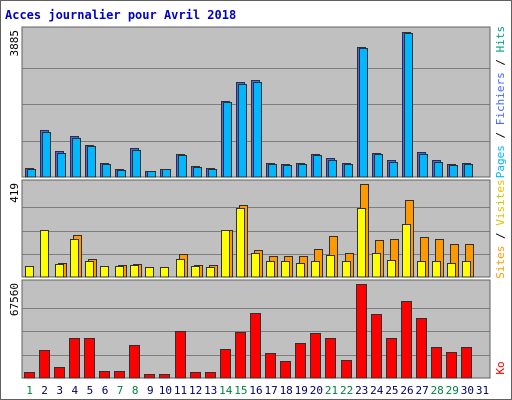 This screenshot has height=400, width=512. I want to click on bottom-max-label: 67560, so click(14, 299).